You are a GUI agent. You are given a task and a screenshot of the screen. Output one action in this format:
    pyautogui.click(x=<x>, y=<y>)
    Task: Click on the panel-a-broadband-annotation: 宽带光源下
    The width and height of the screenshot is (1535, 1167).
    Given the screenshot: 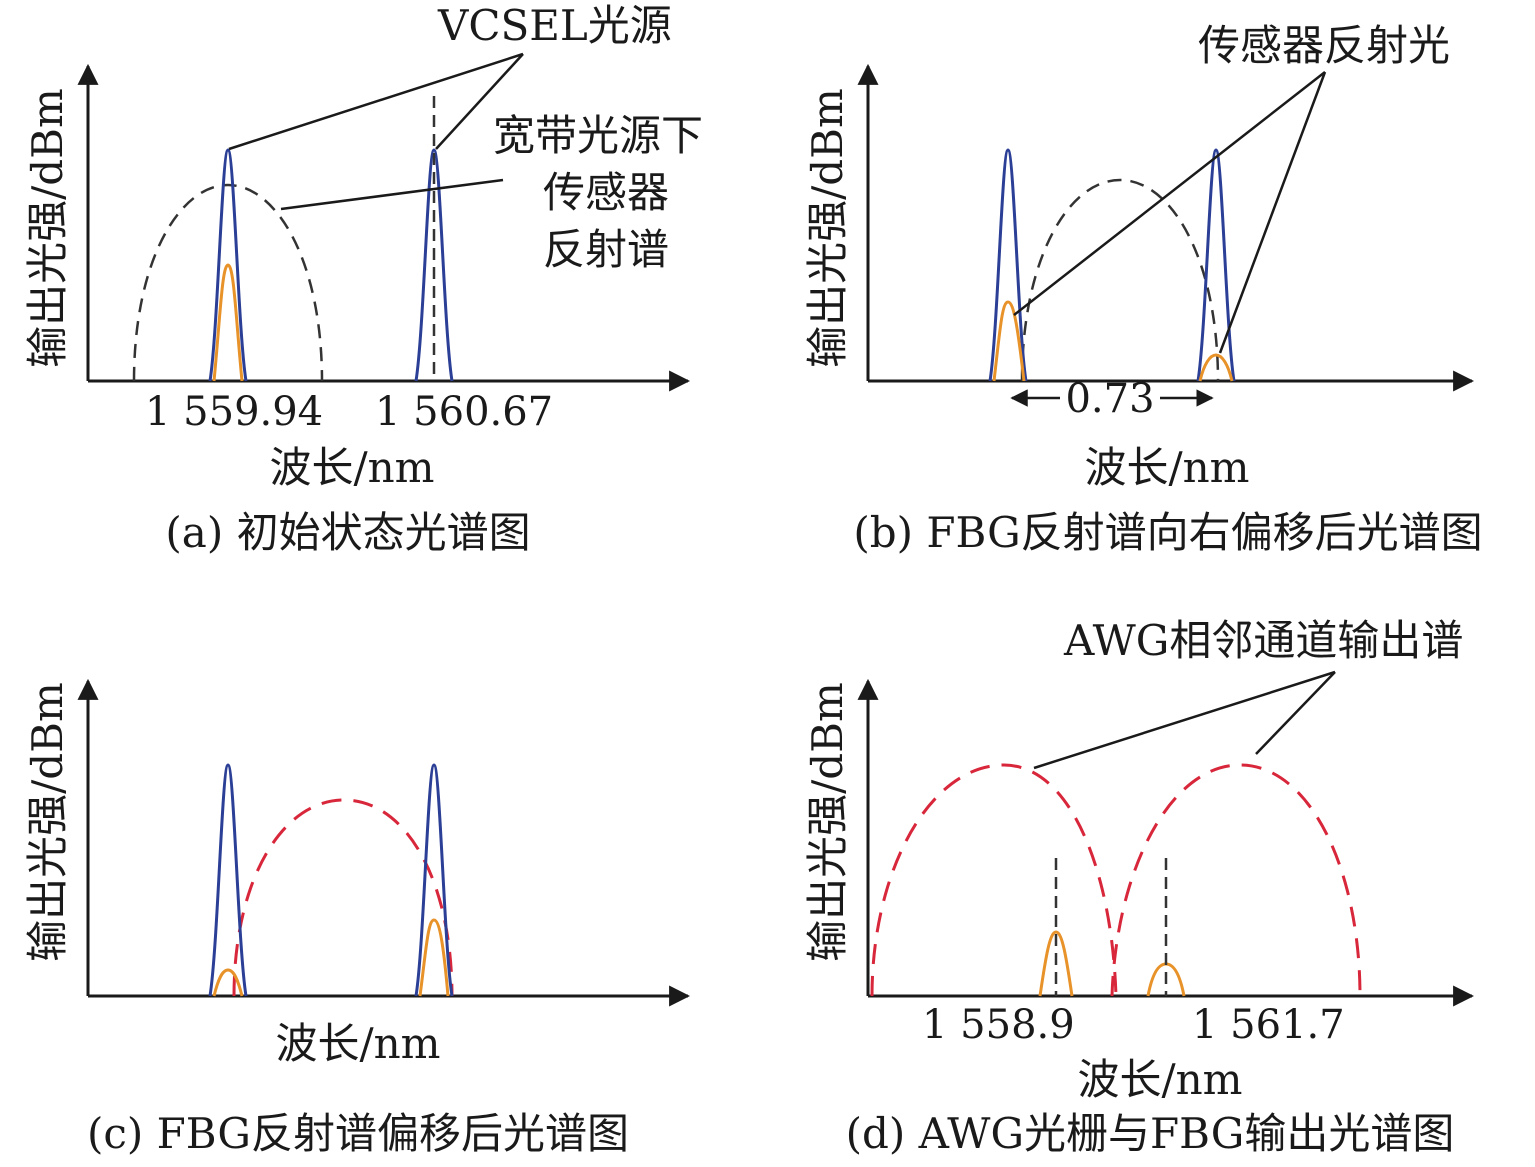 What is the action you would take?
    pyautogui.click(x=598, y=135)
    